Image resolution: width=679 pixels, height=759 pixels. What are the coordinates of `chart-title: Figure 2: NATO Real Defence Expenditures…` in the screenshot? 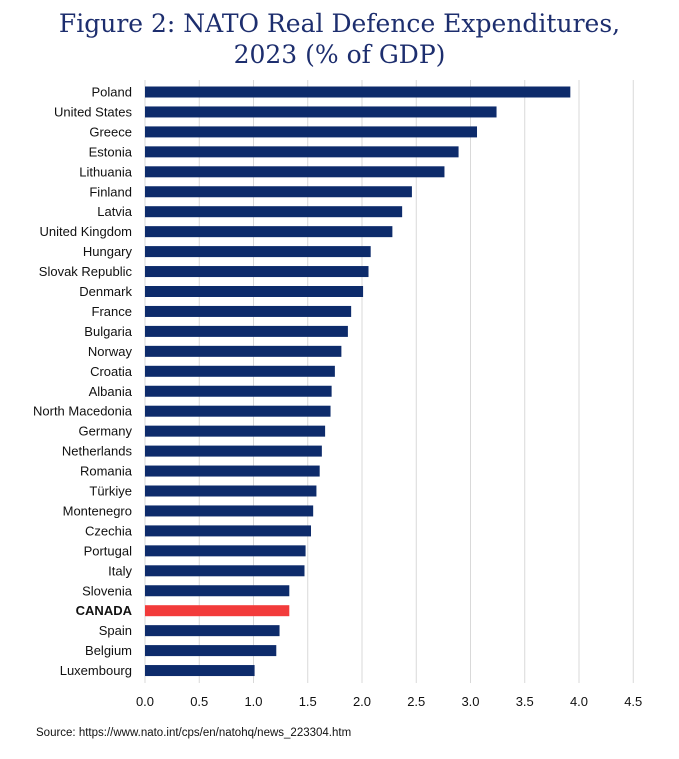 It's located at (339, 39).